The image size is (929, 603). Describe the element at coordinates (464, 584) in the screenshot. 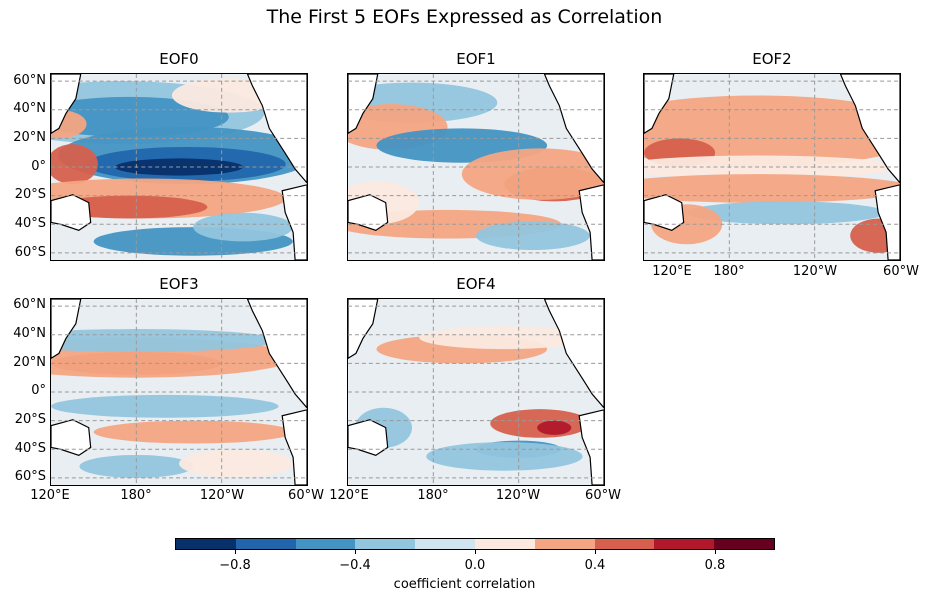

I see `colorbar-label: coefficient correlation` at that location.